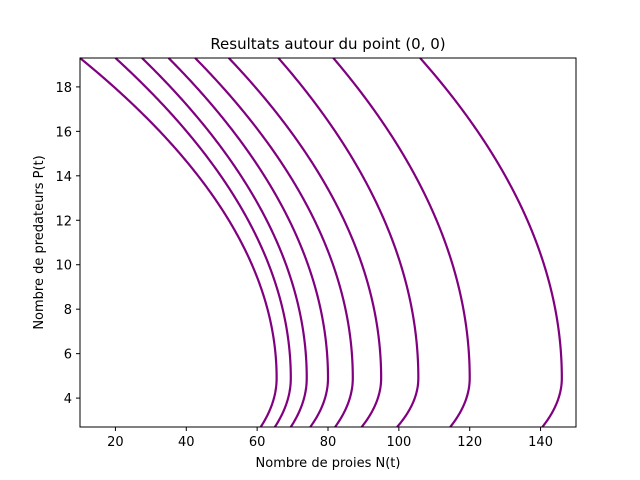  What do you see at coordinates (63, 132) in the screenshot?
I see `y-tick-label: 16` at bounding box center [63, 132].